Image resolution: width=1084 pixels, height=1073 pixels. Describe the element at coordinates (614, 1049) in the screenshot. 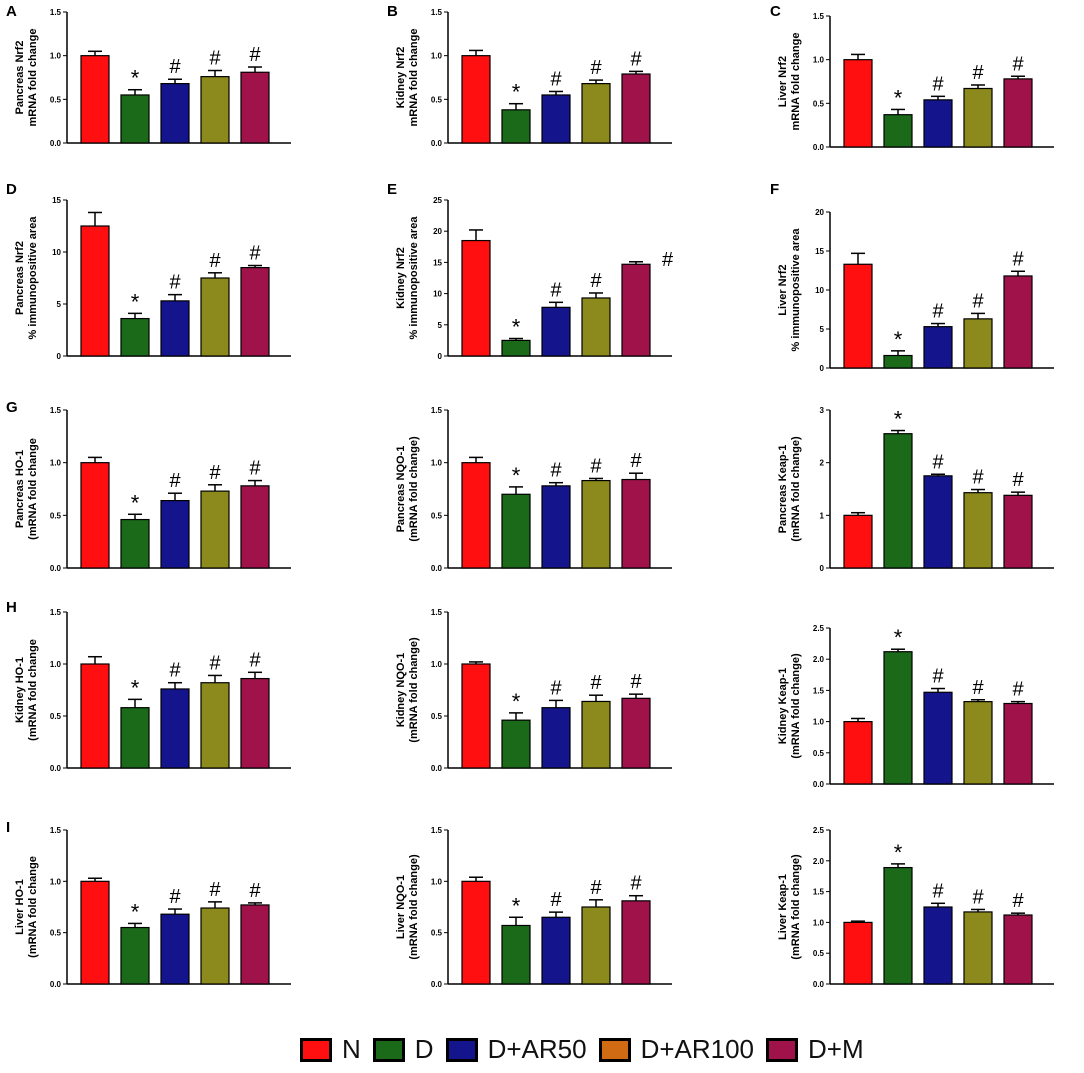

I see `legend-swatch-d-ar100` at that location.